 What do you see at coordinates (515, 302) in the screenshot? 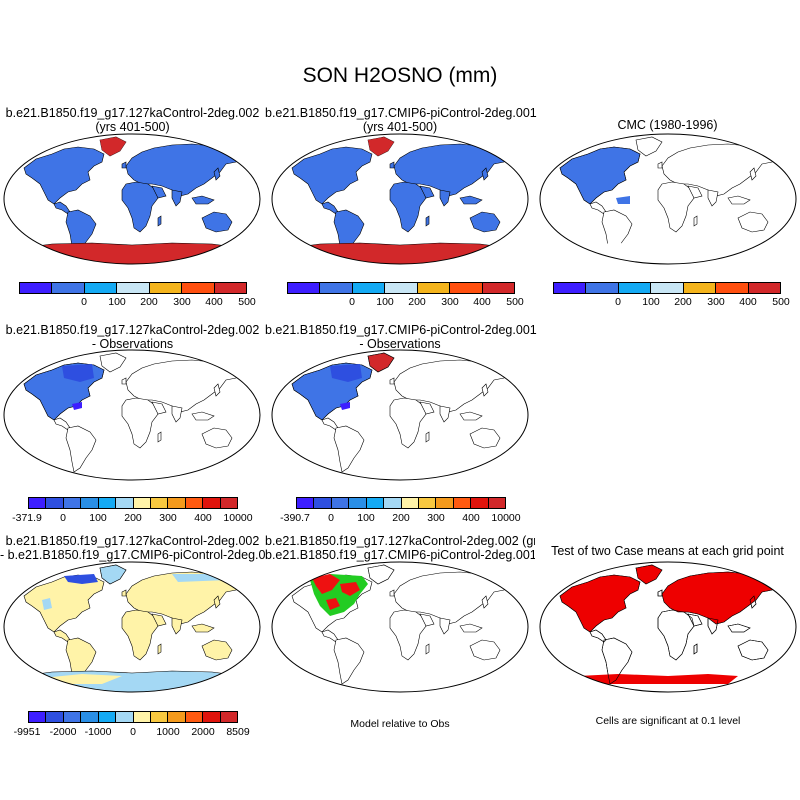
I see `panel2-tick: 500` at bounding box center [515, 302].